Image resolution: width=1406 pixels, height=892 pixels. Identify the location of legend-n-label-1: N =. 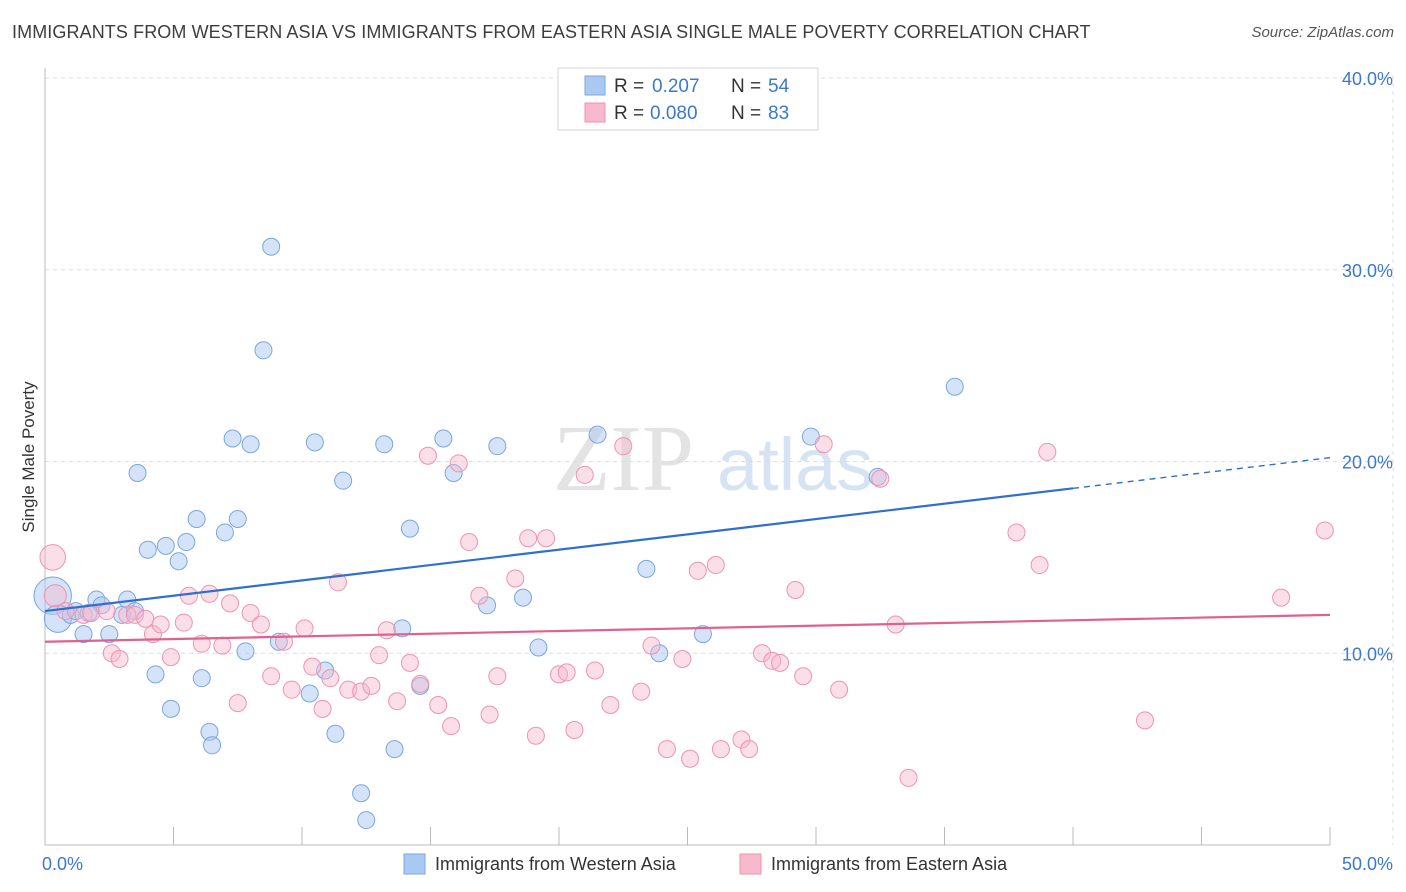
(746, 86).